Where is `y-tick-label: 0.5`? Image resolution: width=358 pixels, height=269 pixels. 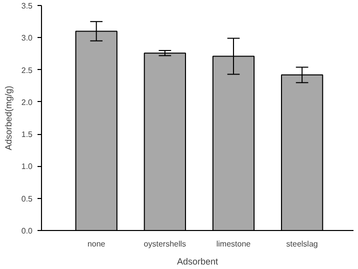
y-tick-label: 0.5 is located at coordinates (27, 199).